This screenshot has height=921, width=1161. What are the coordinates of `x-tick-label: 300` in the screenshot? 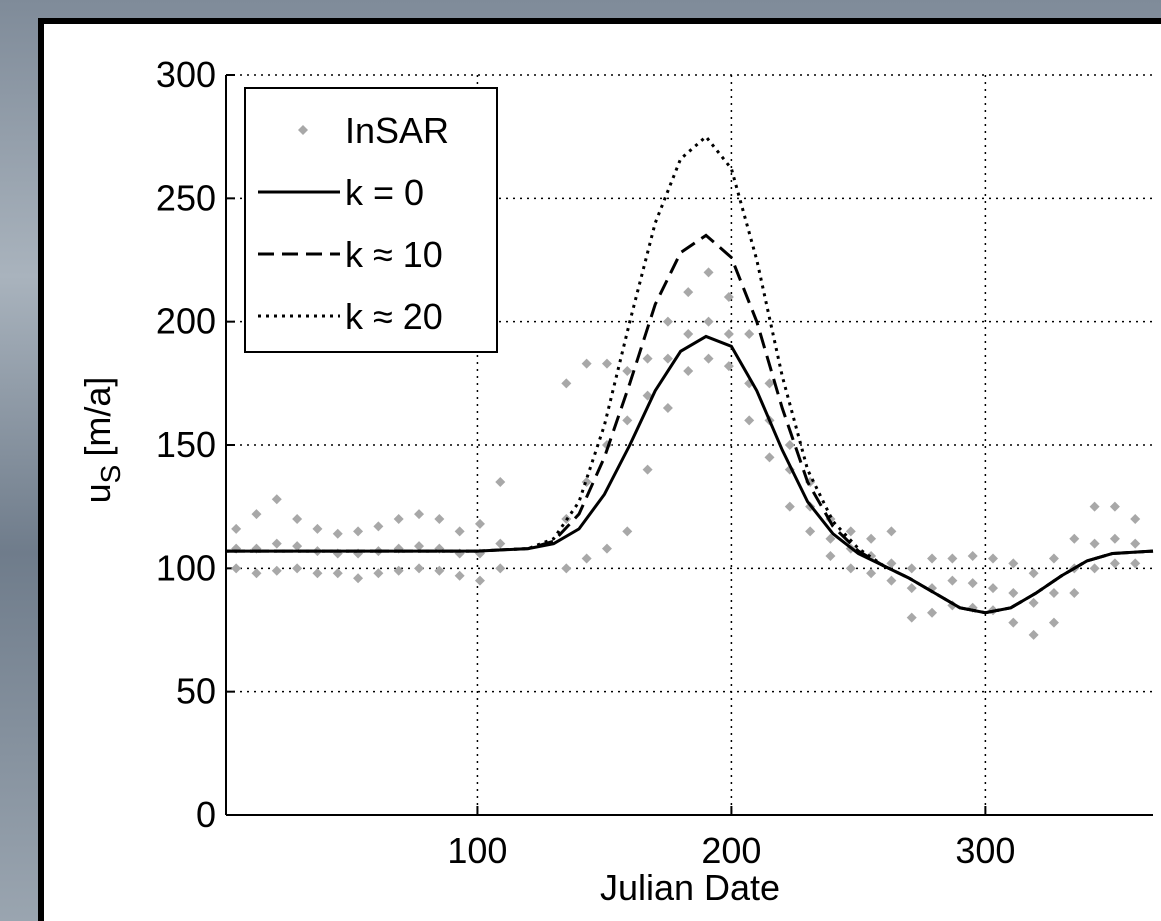 It's located at (985, 850).